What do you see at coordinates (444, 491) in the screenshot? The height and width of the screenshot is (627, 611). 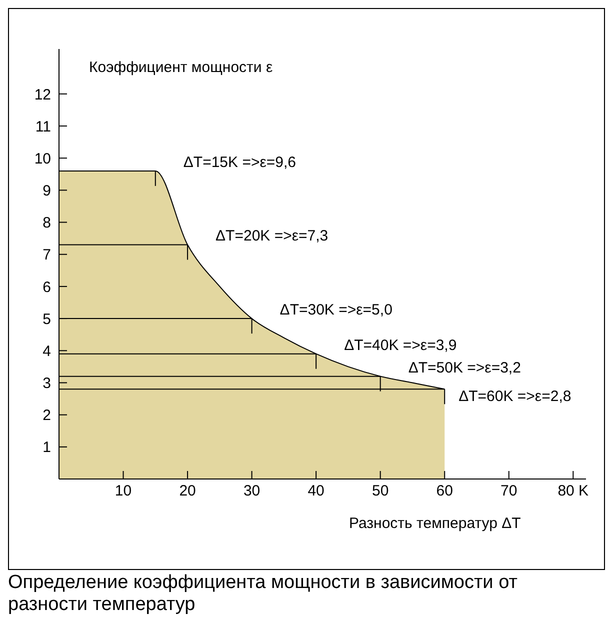 I see `x-tick-label: 60` at bounding box center [444, 491].